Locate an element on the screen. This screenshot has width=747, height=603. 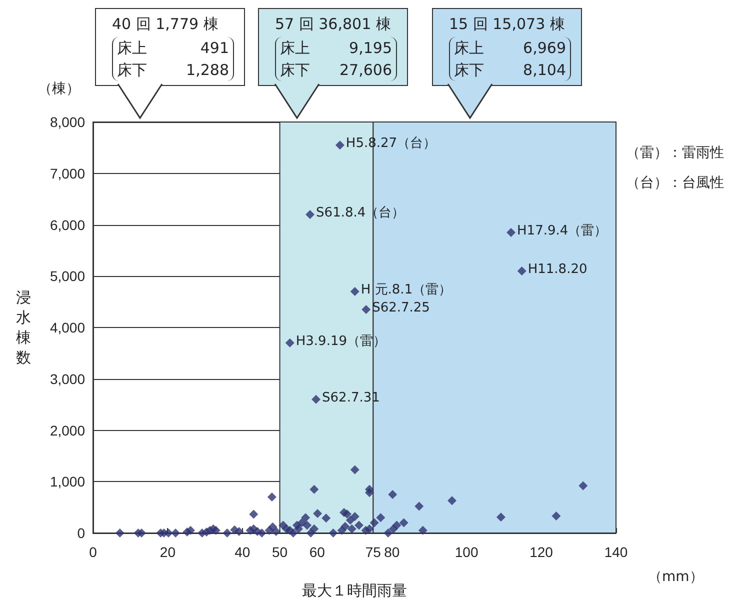
annotation: S61.8.4（台） is located at coordinates (360, 212).